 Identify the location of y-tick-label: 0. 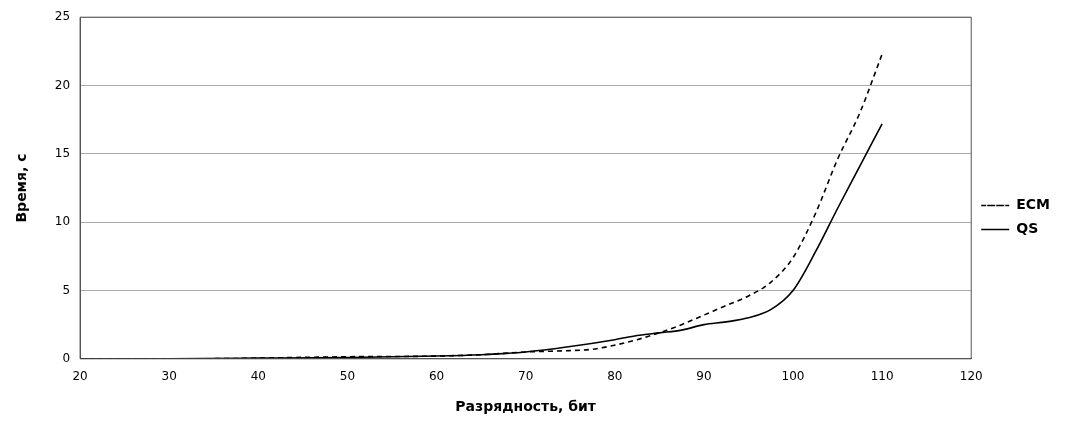
(66, 357).